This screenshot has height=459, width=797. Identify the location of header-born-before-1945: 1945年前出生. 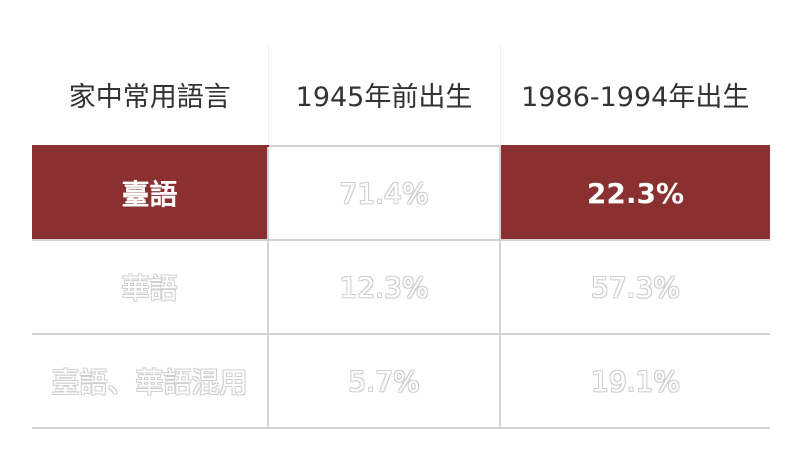
(383, 95).